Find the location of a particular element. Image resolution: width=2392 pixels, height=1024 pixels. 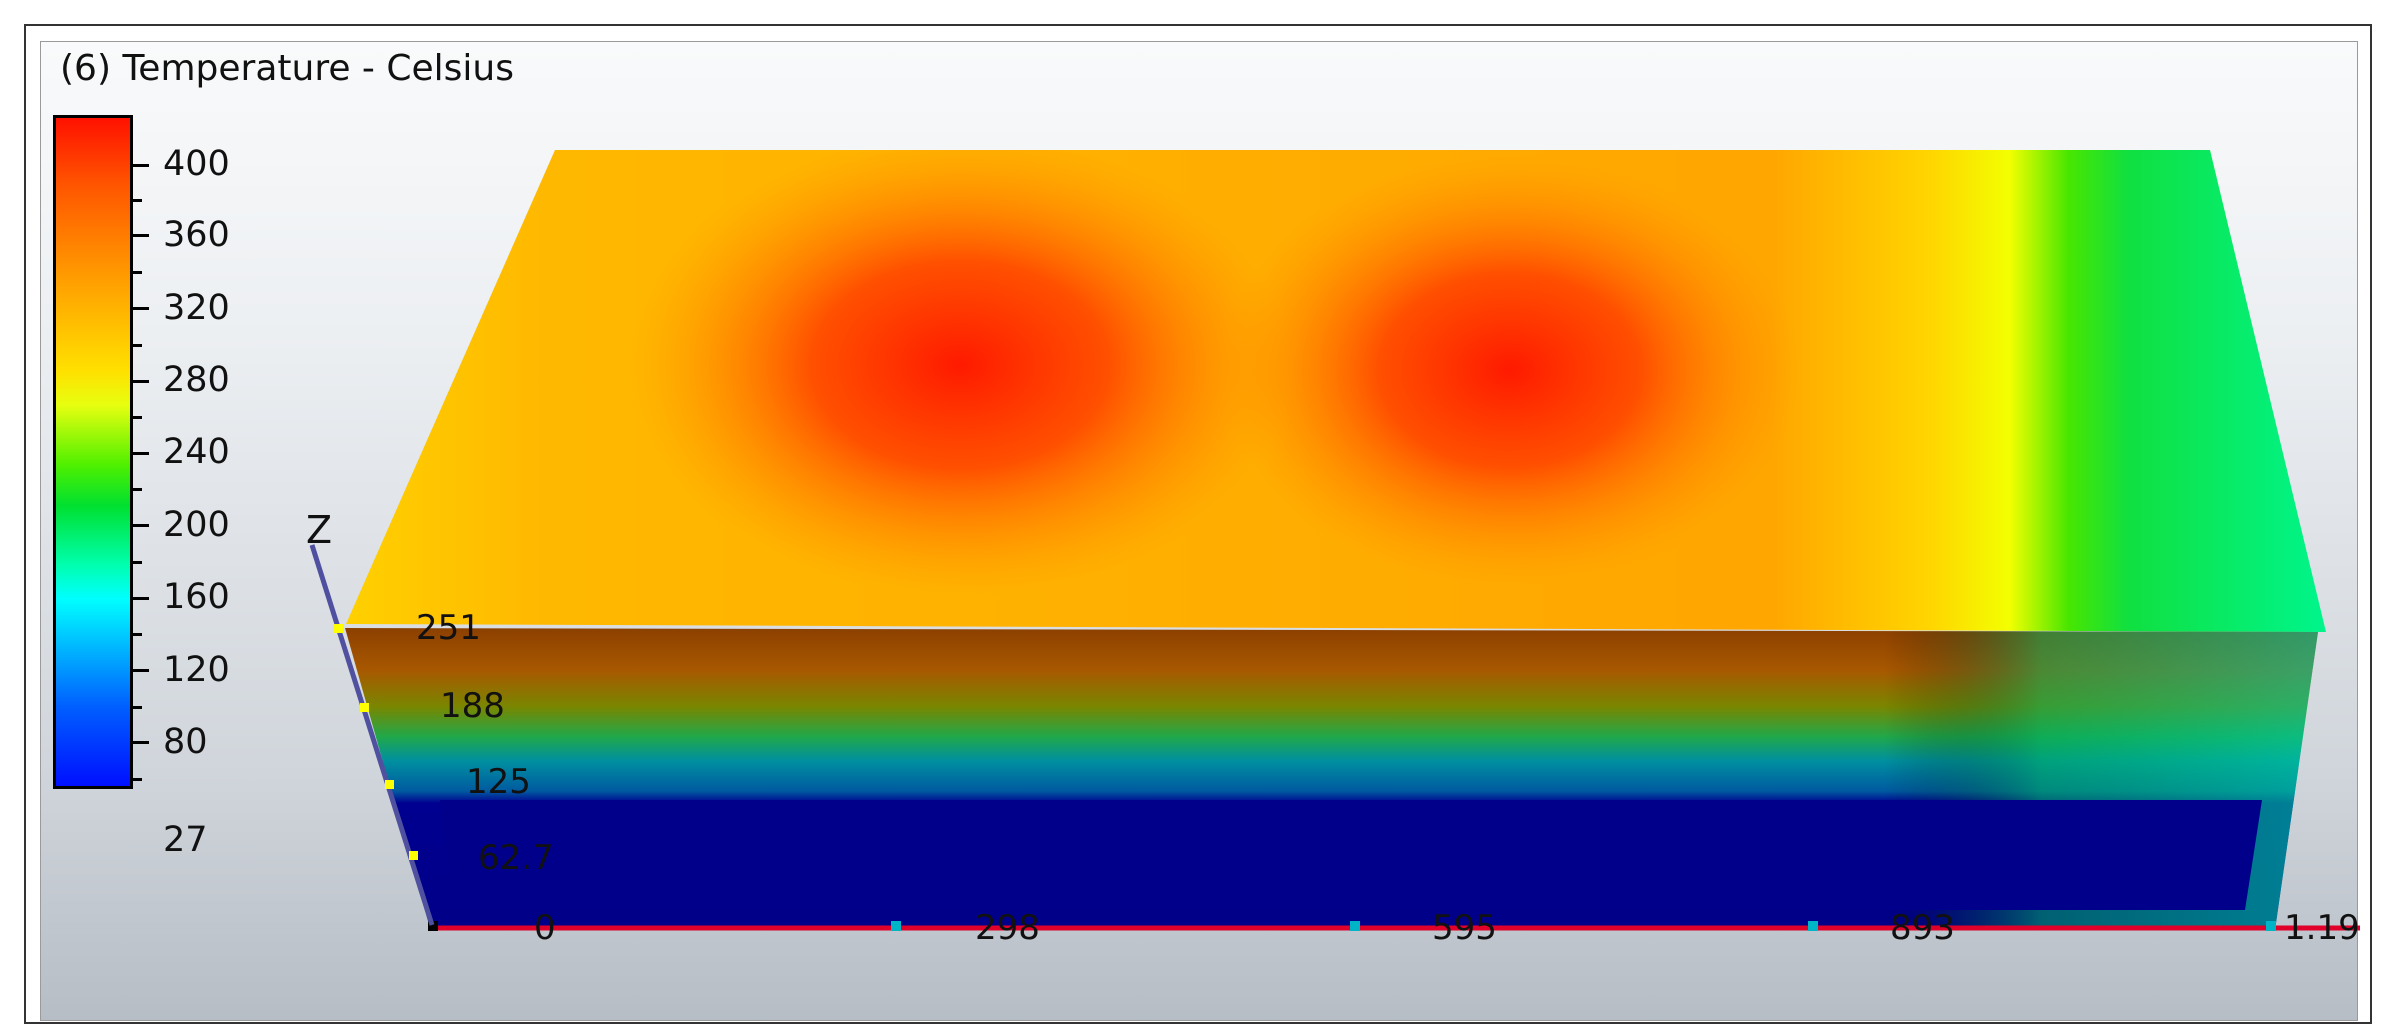

colorbar-label-240: 240 is located at coordinates (196, 452).